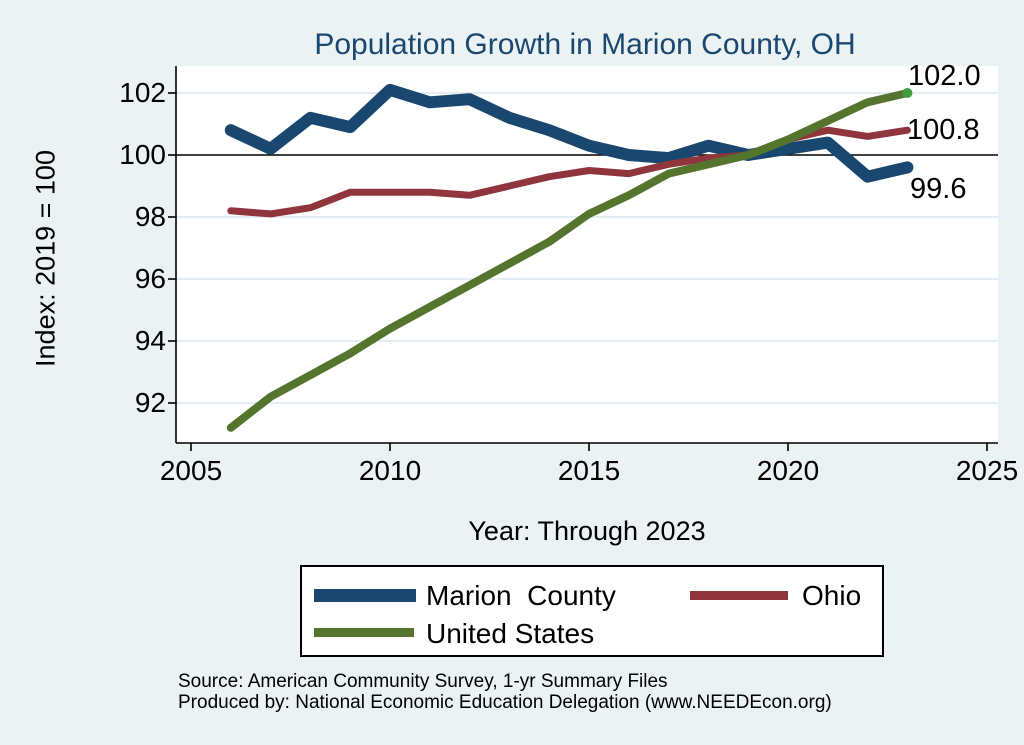  I want to click on y-tick-label-100: 100, so click(142, 154).